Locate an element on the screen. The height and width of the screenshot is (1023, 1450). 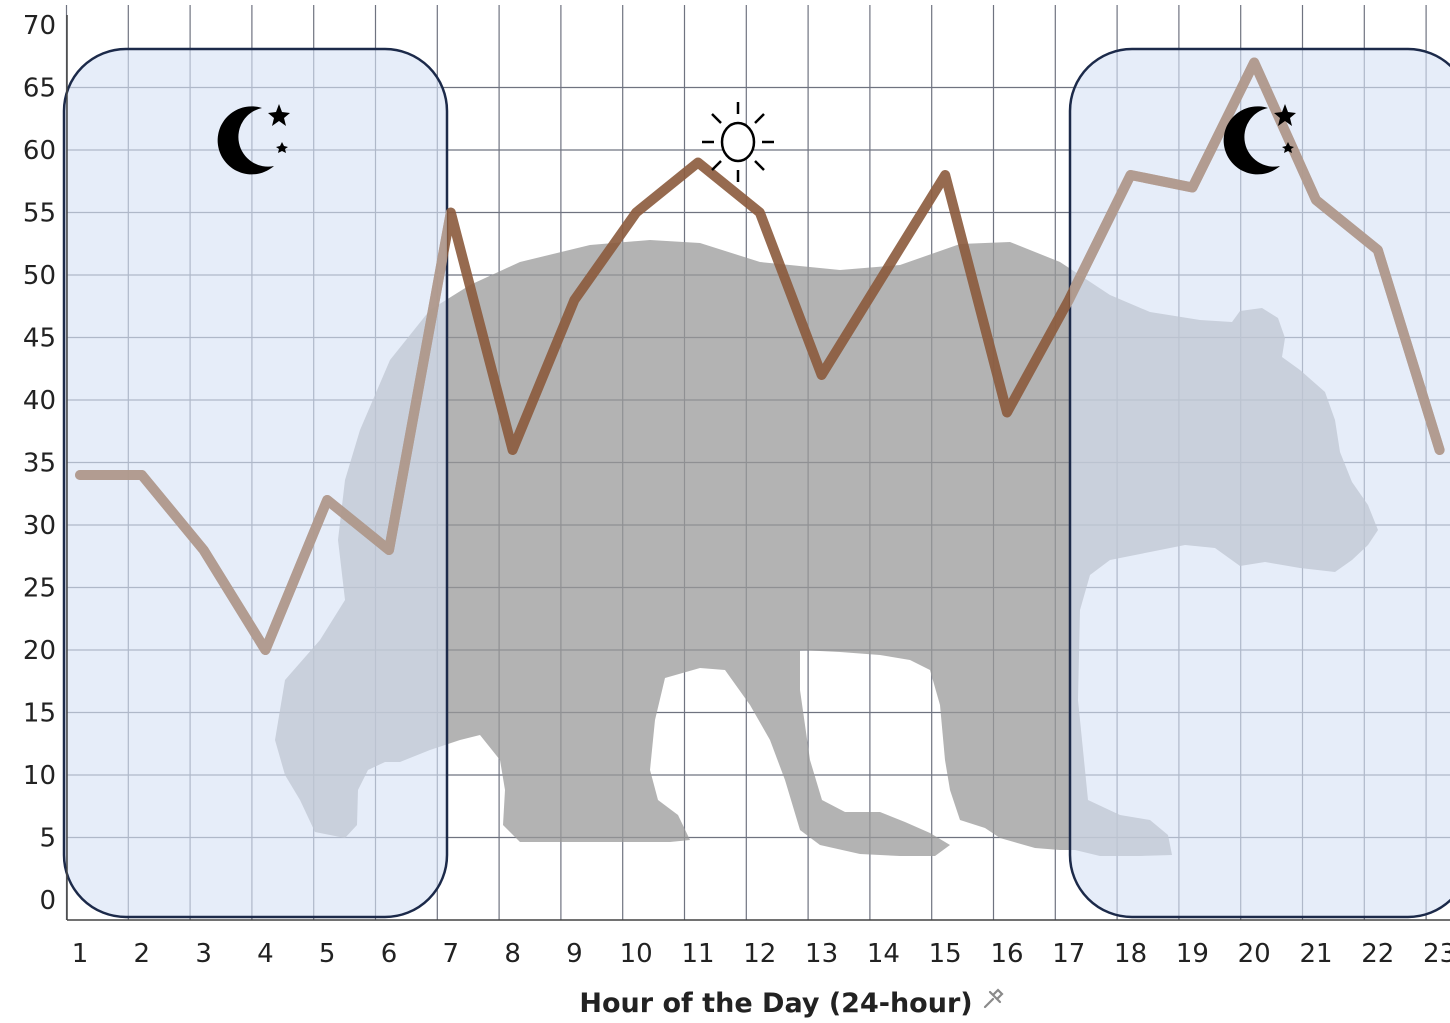
x-tick-label: 17 is located at coordinates (1068, 954).